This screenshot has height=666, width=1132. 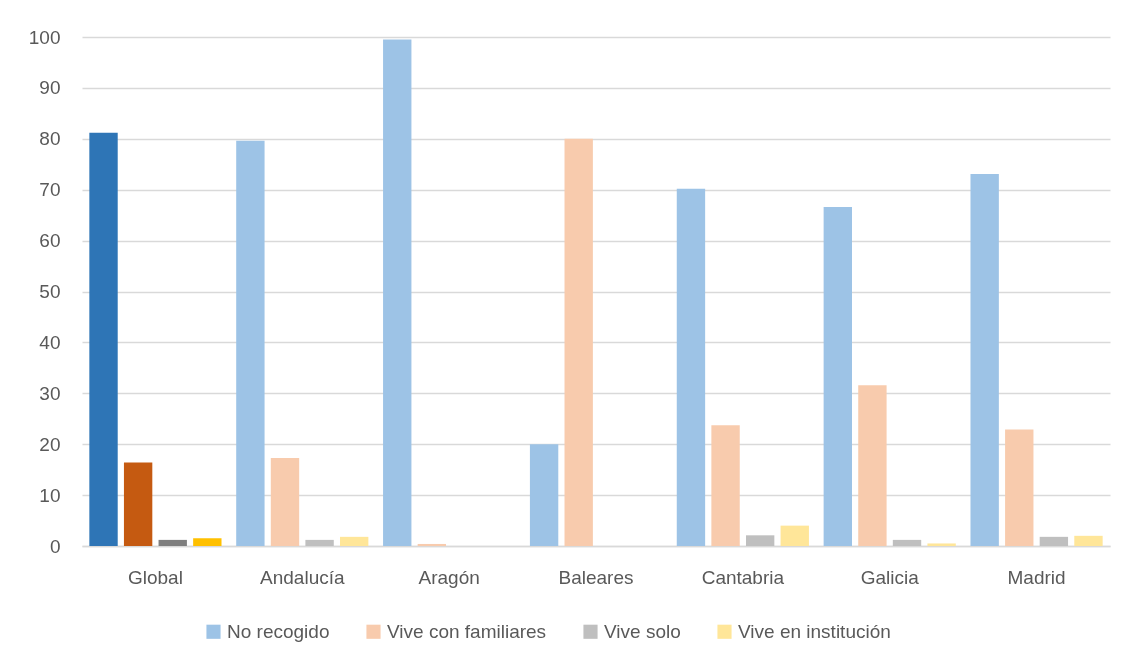 I want to click on y-tick-label: 90, so click(x=50, y=88).